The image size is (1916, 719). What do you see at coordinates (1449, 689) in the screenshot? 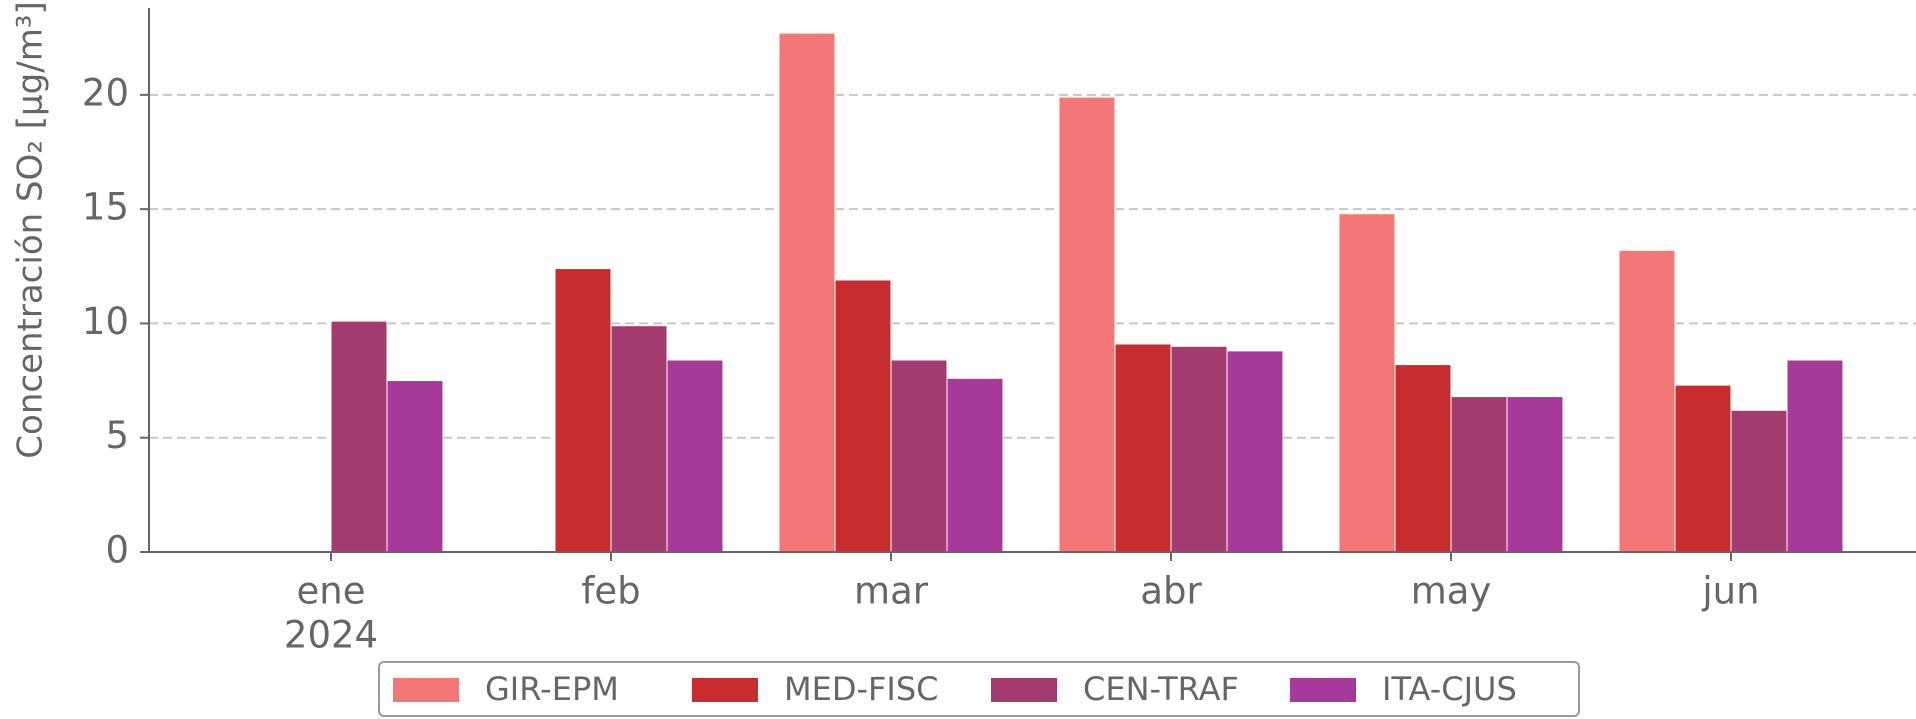
I see `legend-label: ITA-CJUS` at bounding box center [1449, 689].